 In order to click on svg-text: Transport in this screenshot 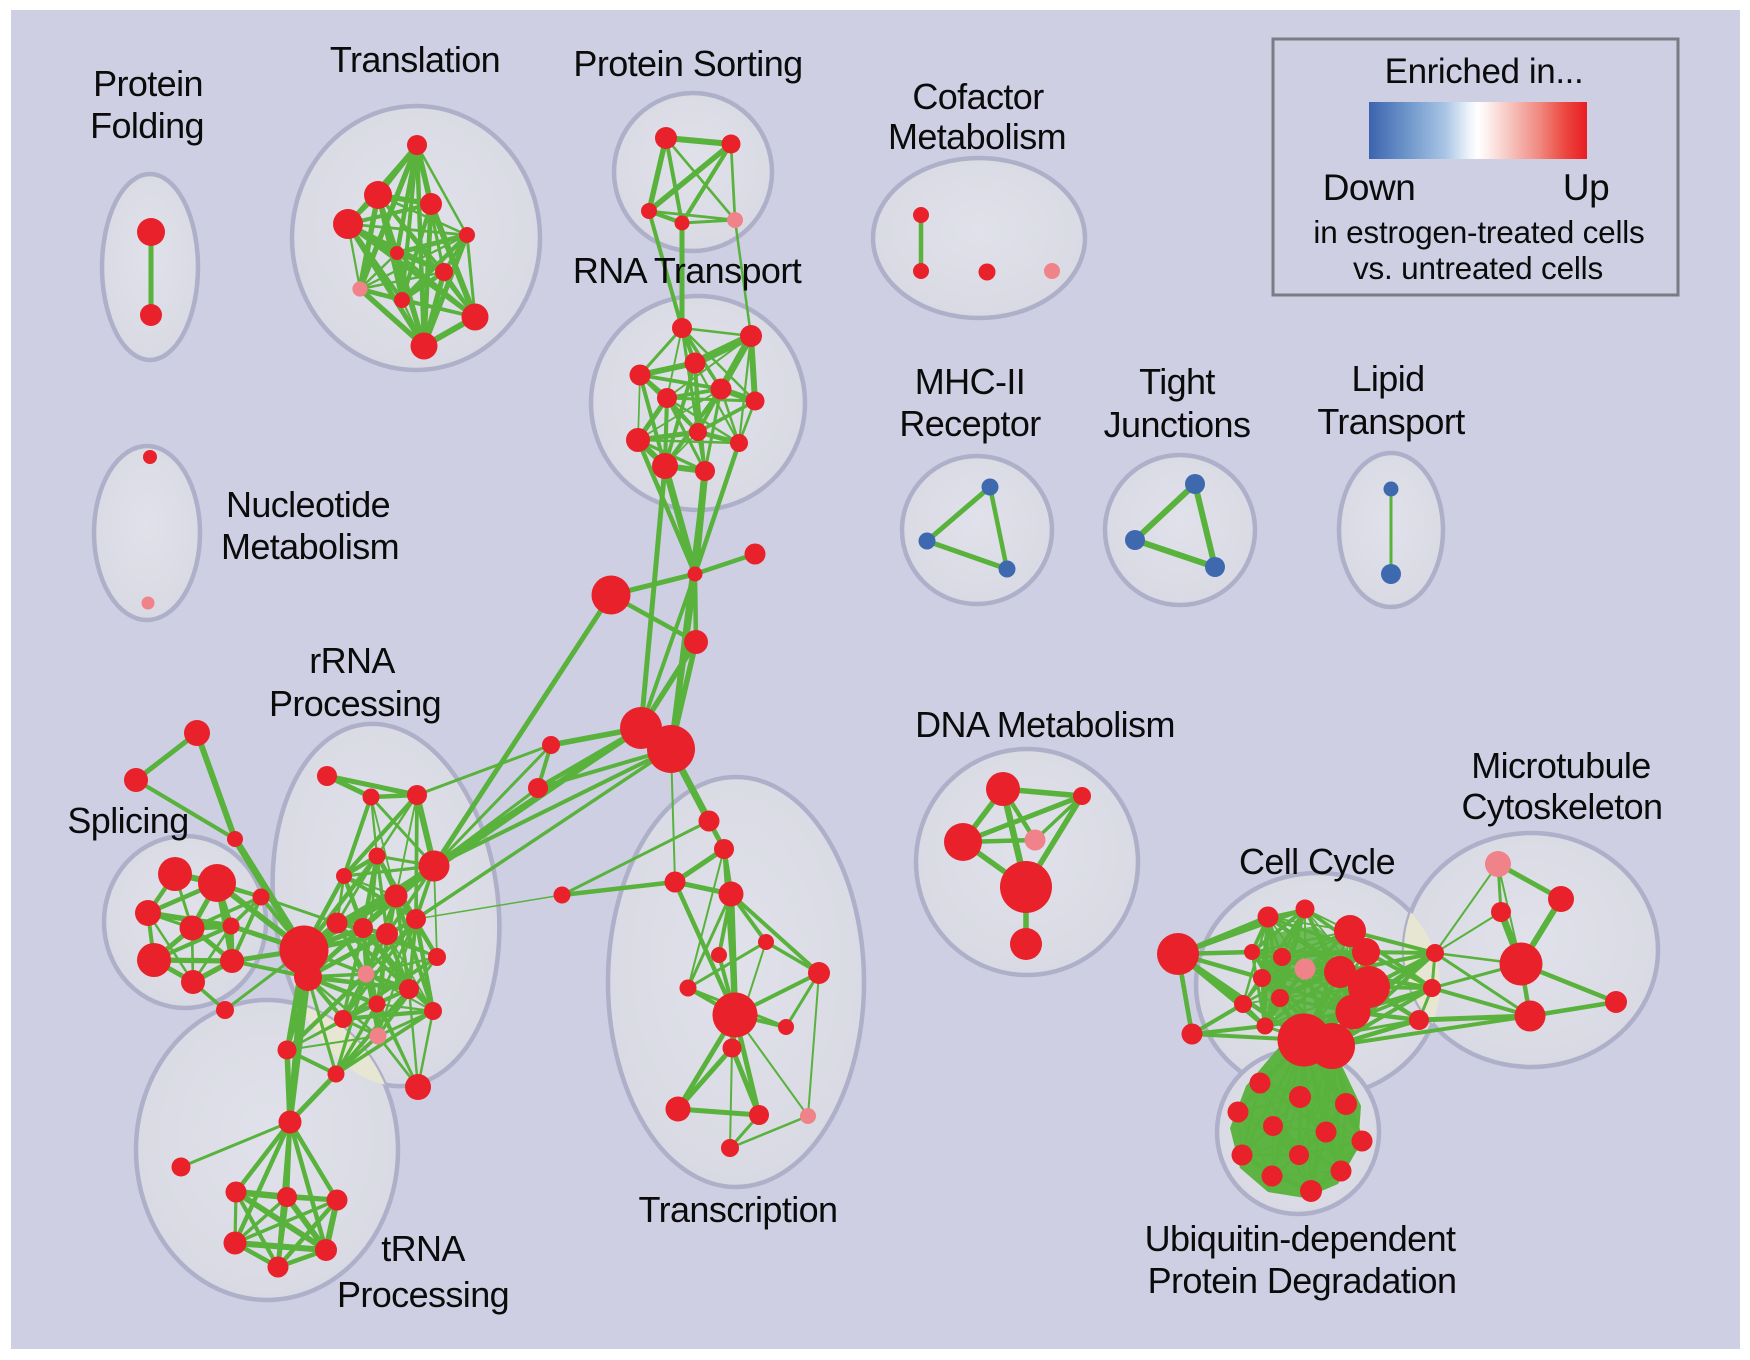, I will do `click(1391, 421)`.